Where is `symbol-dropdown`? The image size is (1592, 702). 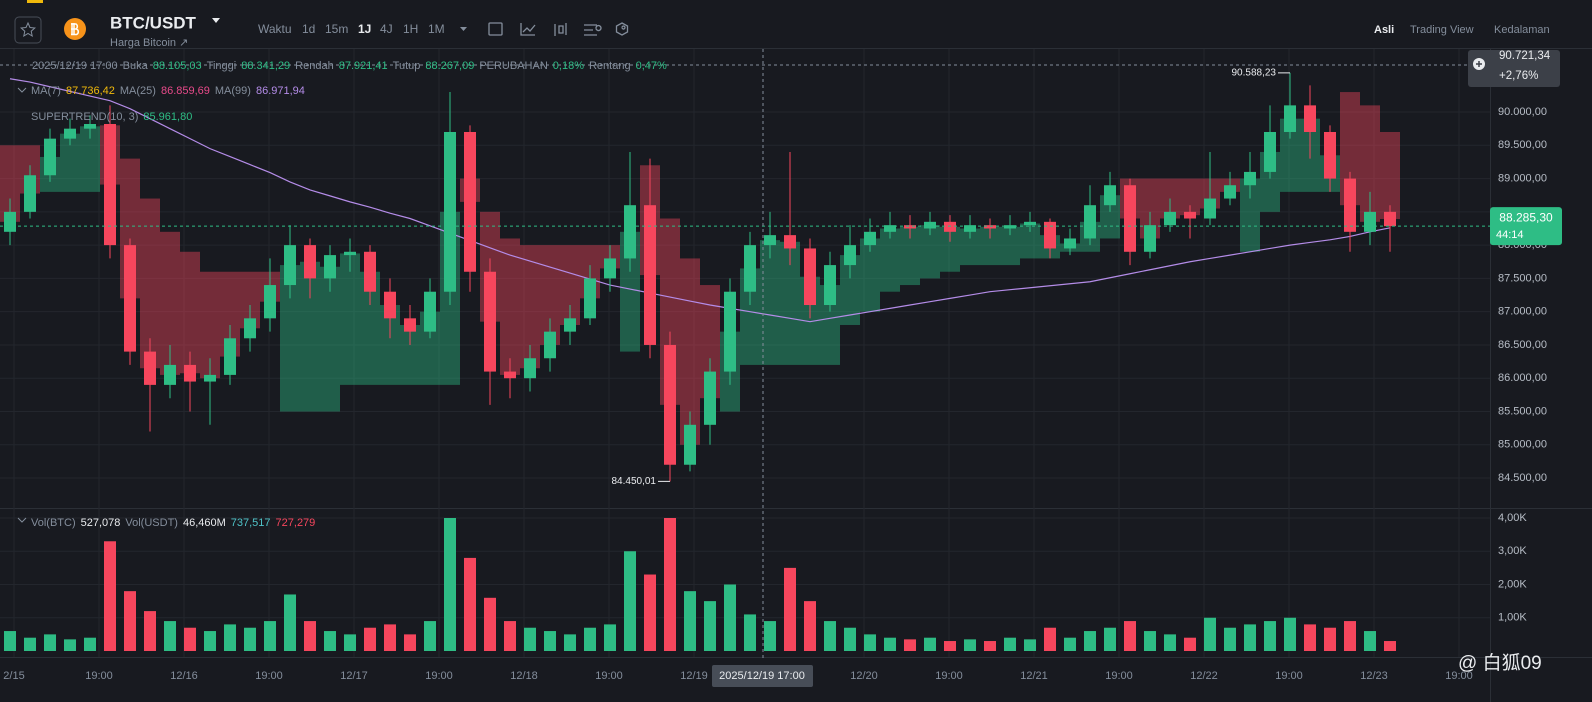
symbol-dropdown is located at coordinates (216, 20).